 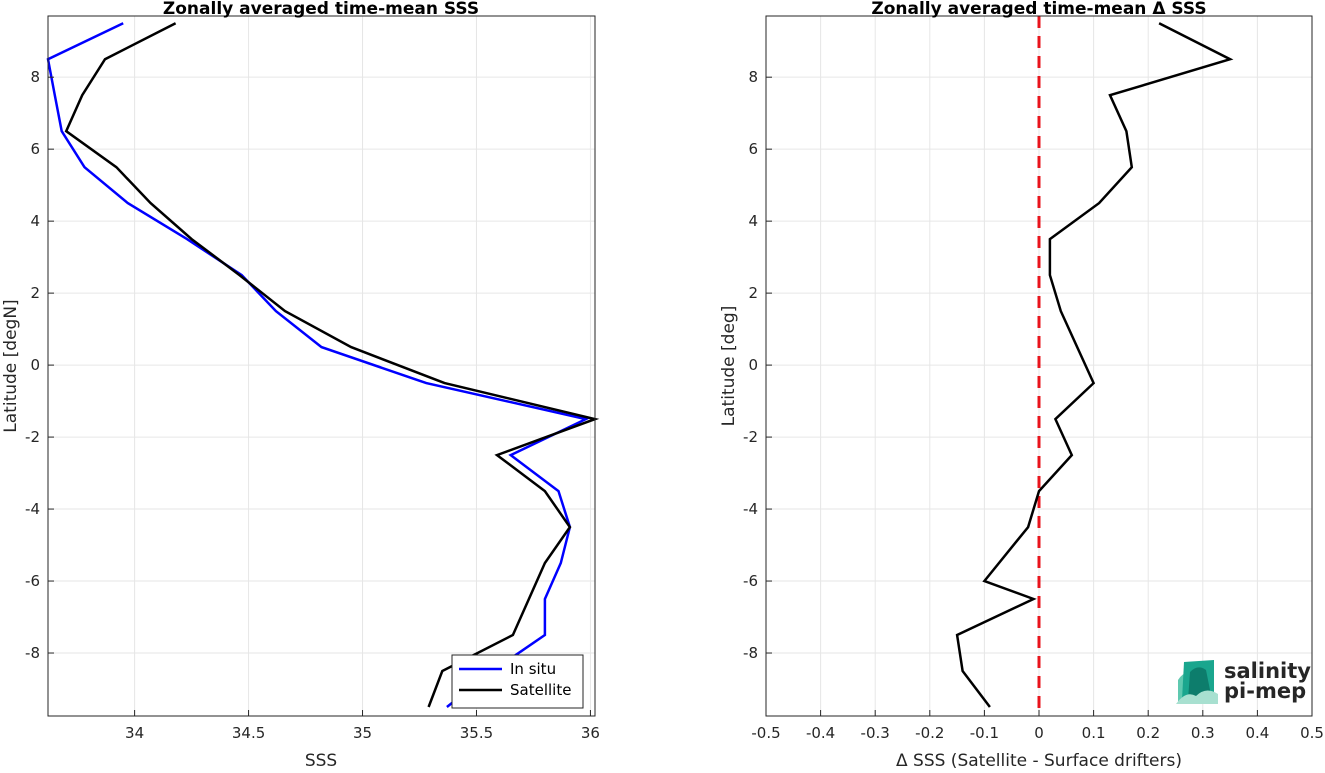 I want to click on x-tick-label: -0.2, so click(x=929, y=733).